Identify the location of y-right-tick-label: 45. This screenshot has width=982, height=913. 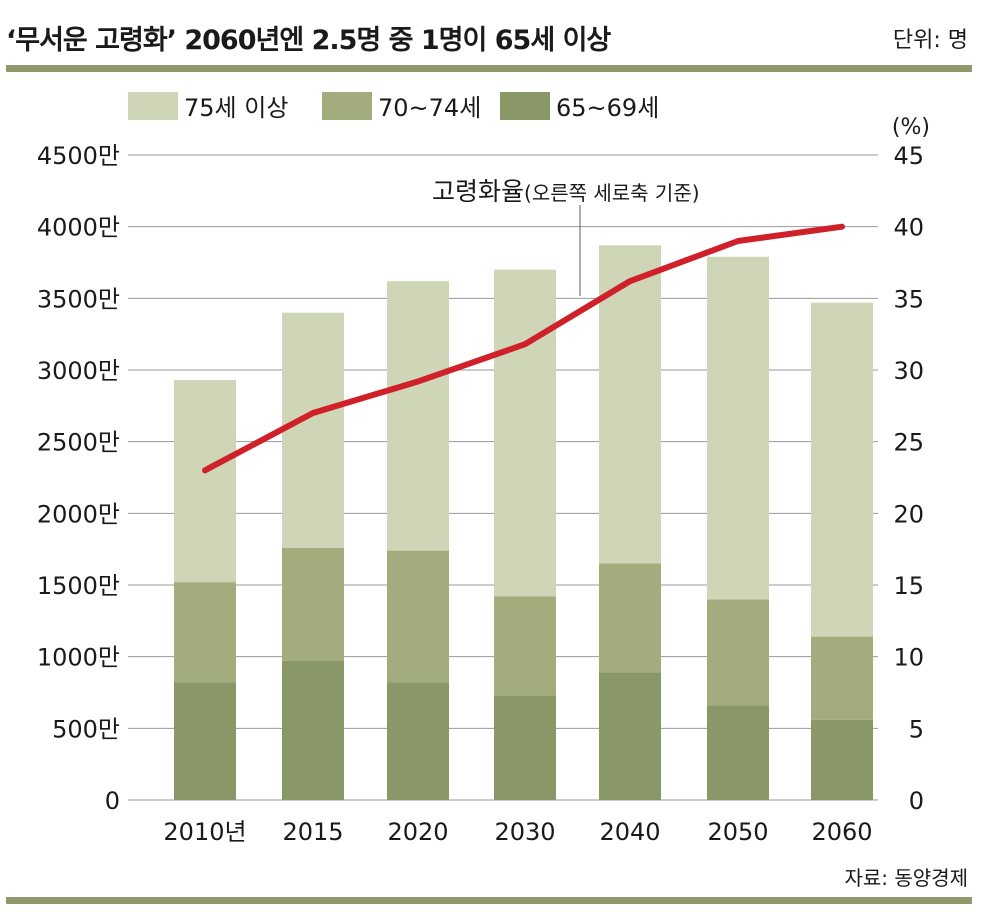
(908, 156).